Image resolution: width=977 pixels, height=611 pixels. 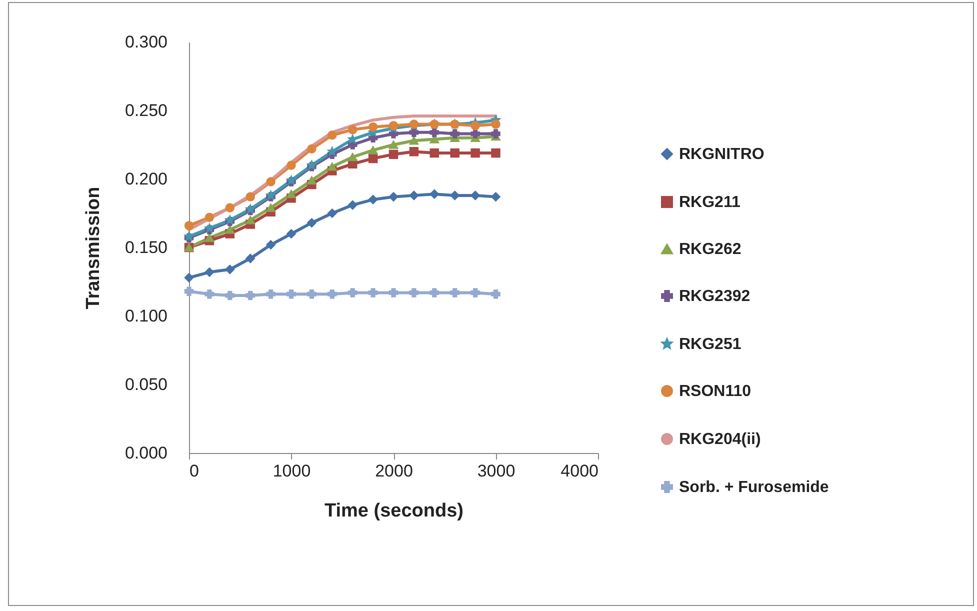 I want to click on x-tick-label: 0, so click(x=194, y=471).